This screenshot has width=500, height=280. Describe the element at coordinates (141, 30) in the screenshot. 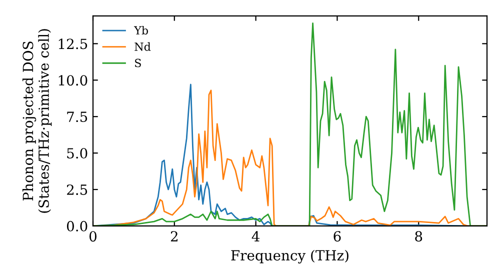

I see `legend-label: Yb` at that location.